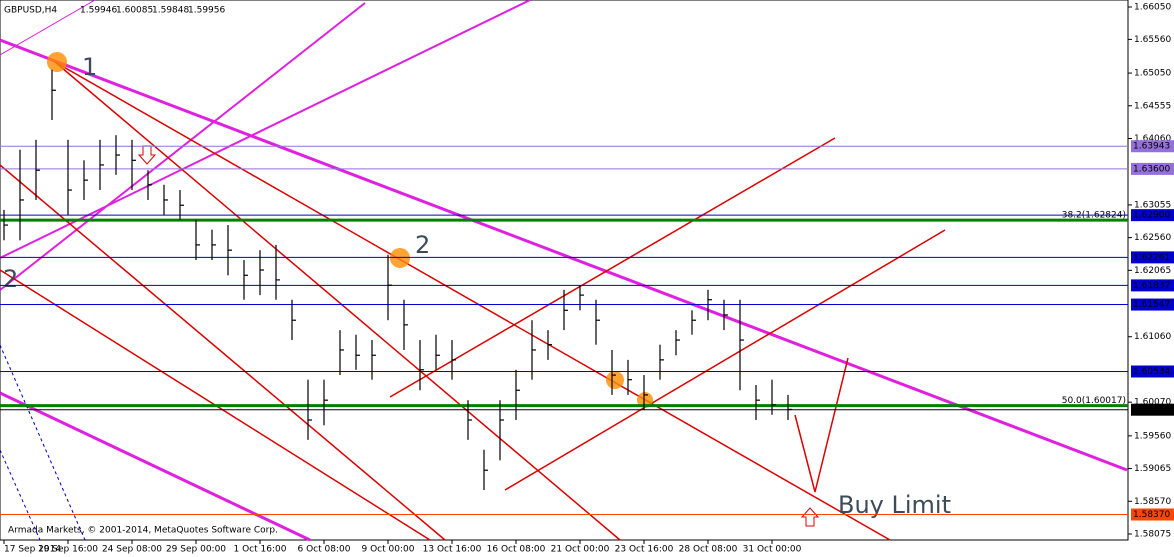 Image resolution: width=1174 pixels, height=557 pixels. What do you see at coordinates (1152, 271) in the screenshot?
I see `y-tick-label: 1.62065` at bounding box center [1152, 271].